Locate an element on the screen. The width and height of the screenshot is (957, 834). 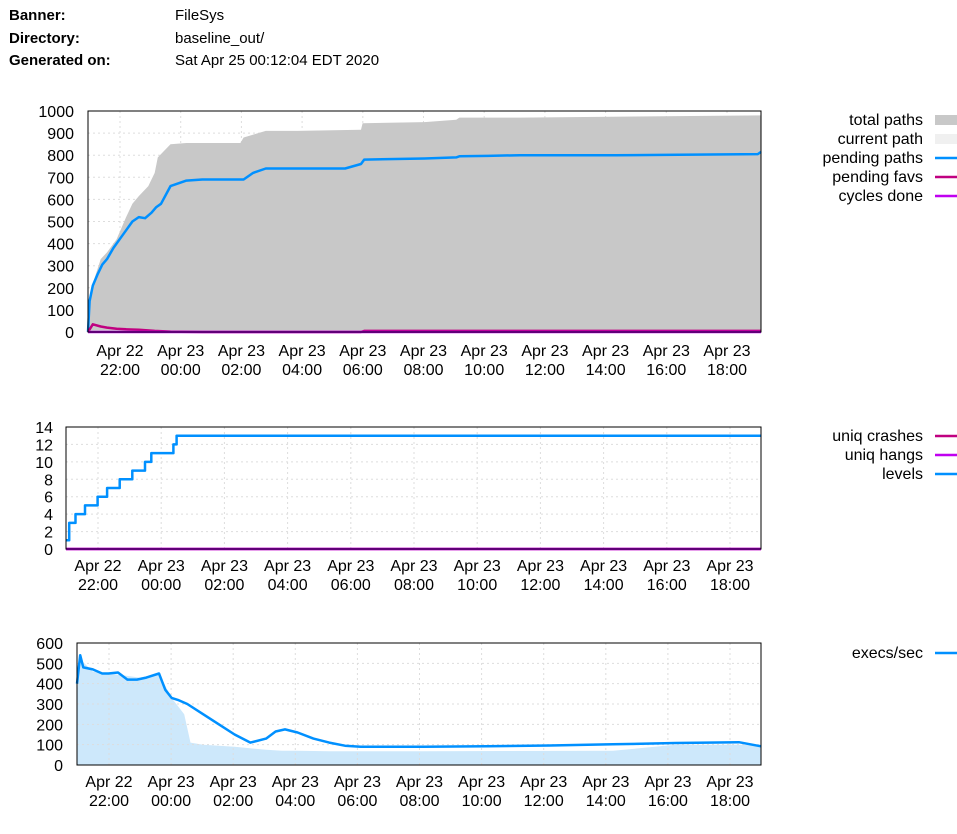
y-tick-label: 100 is located at coordinates (49, 746).